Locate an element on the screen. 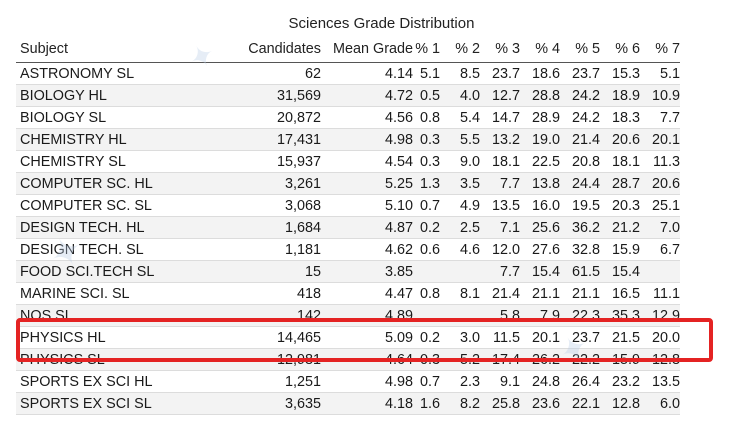  cell-pct-4: 16.0 is located at coordinates (540, 205).